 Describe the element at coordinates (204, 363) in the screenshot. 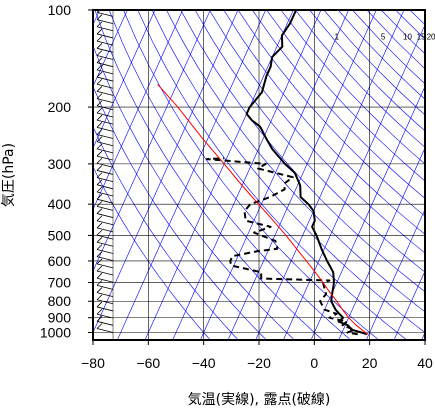

I see `x-tick-label: −40` at that location.